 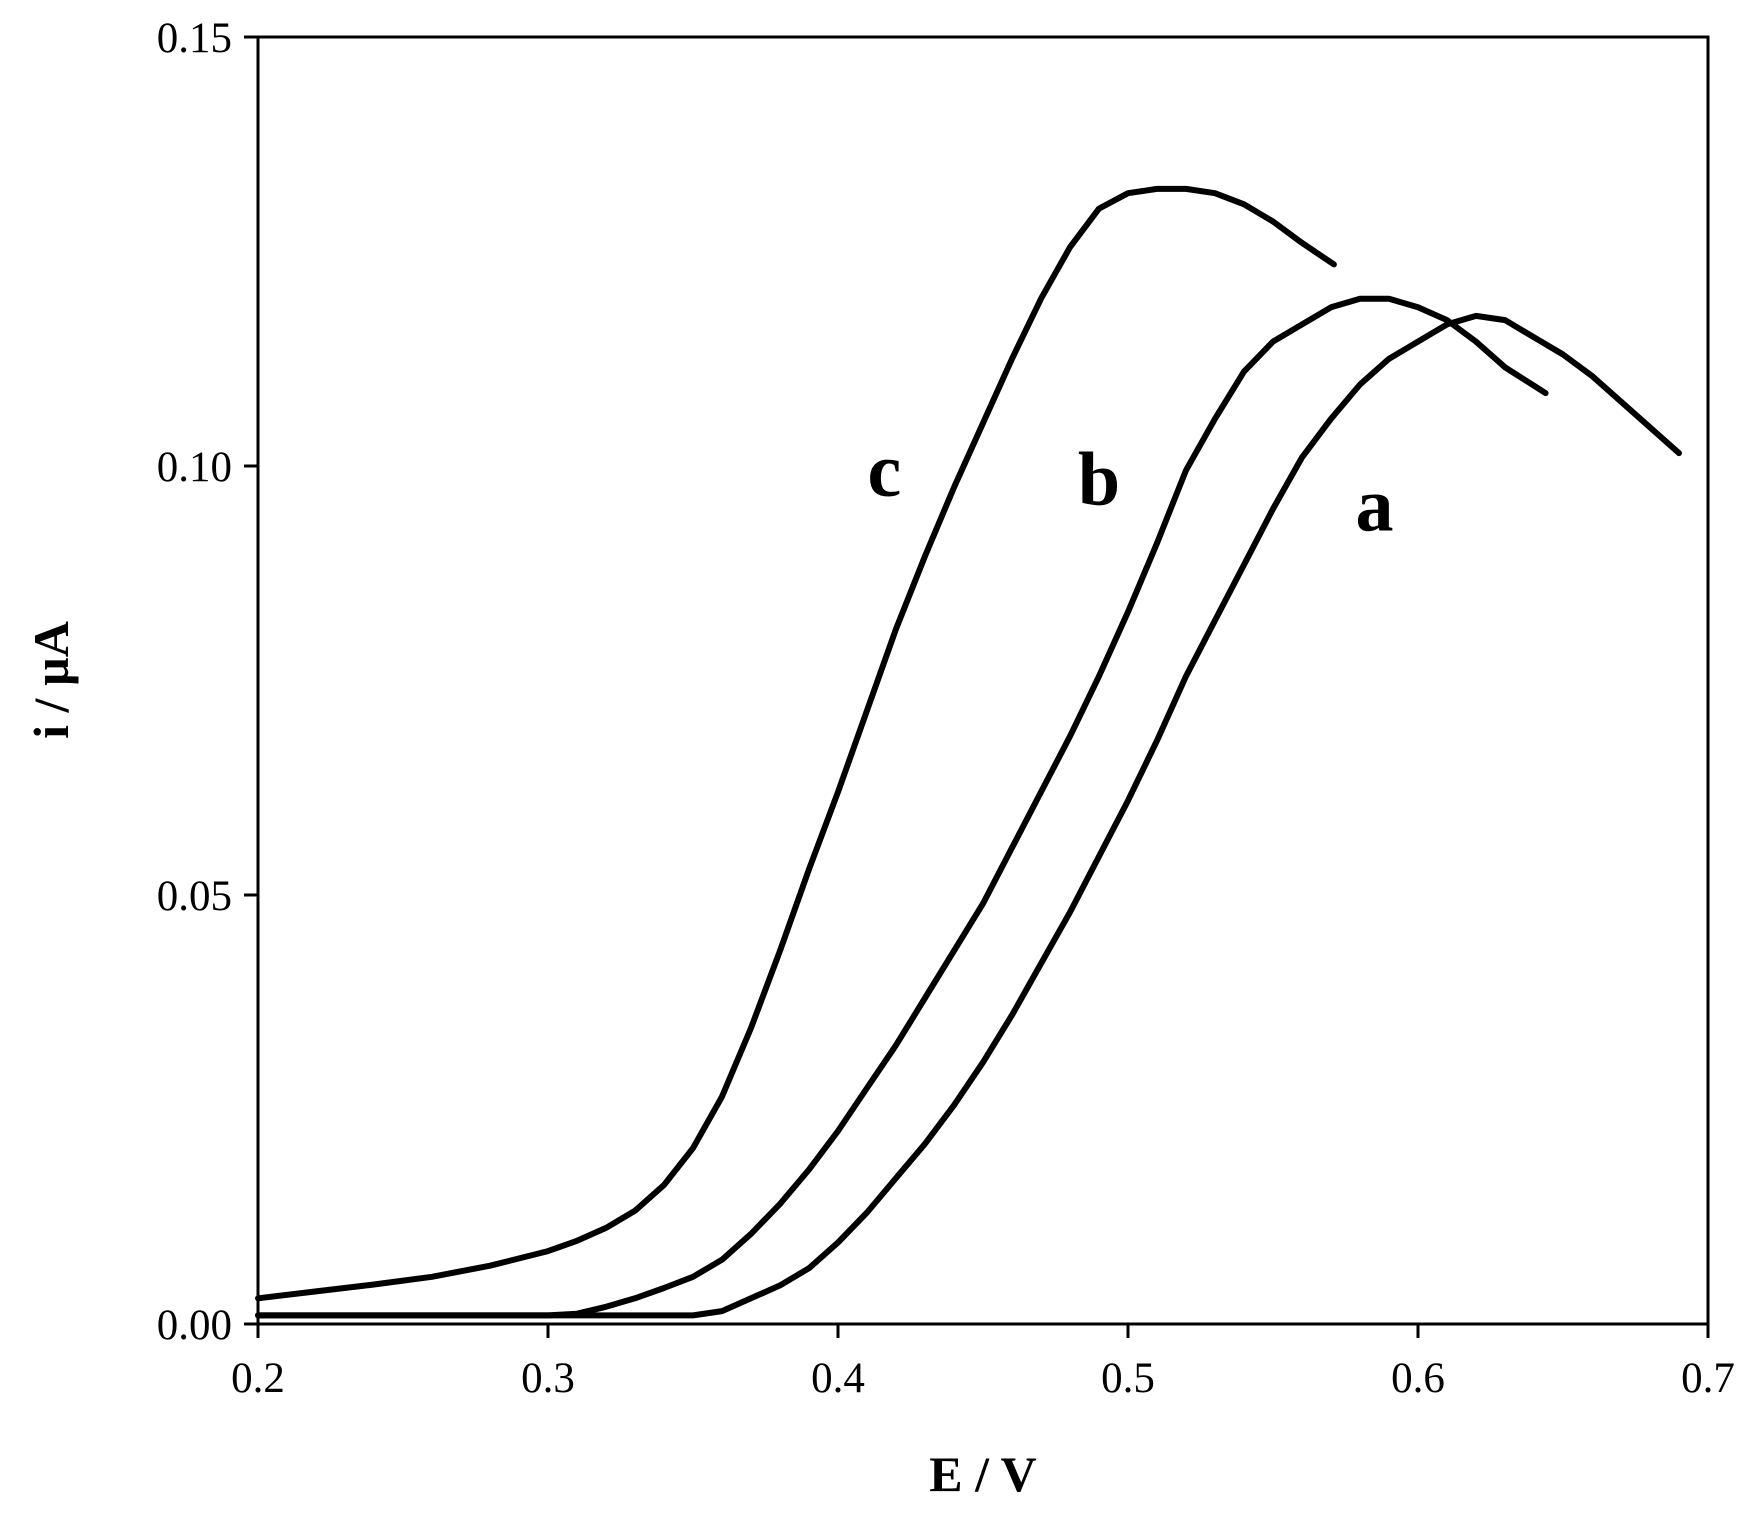 I want to click on x-tick-label: 0.4, so click(x=838, y=1378).